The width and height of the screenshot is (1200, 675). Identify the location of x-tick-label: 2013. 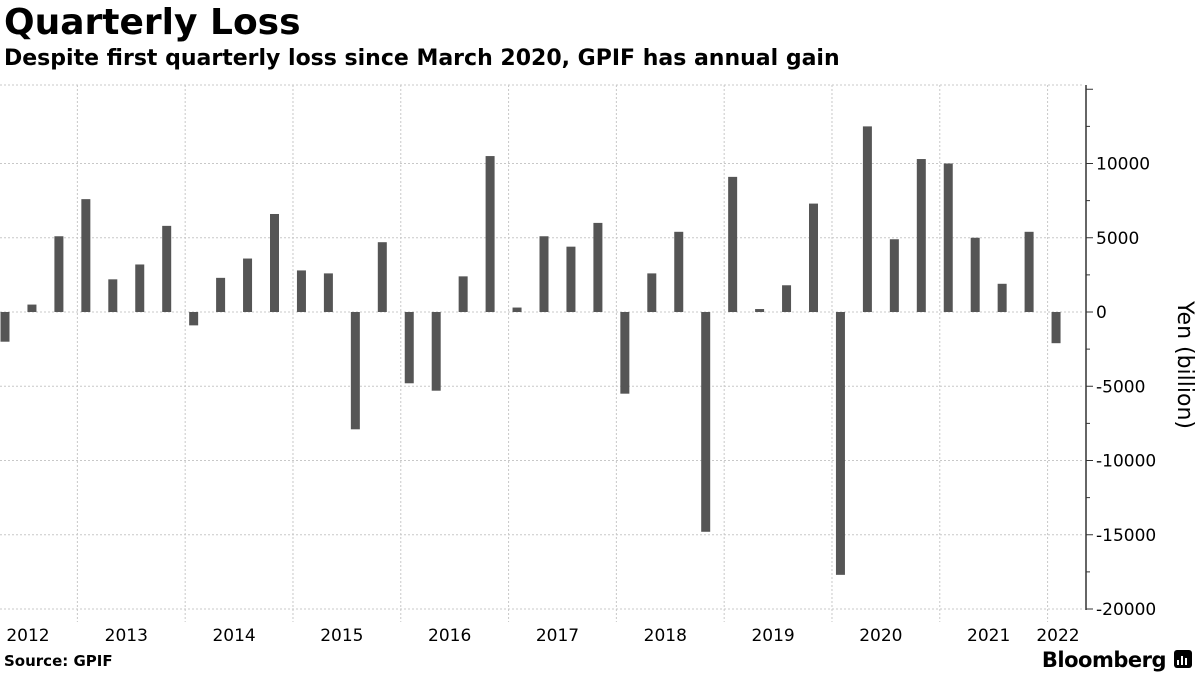
(126, 636).